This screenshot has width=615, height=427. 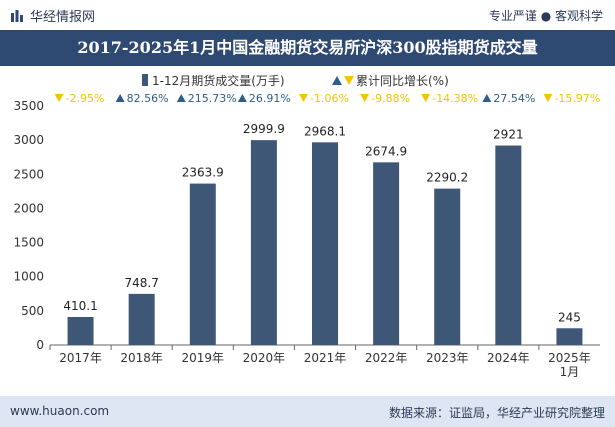 What do you see at coordinates (40, 345) in the screenshot?
I see `y-tick-label: 0` at bounding box center [40, 345].